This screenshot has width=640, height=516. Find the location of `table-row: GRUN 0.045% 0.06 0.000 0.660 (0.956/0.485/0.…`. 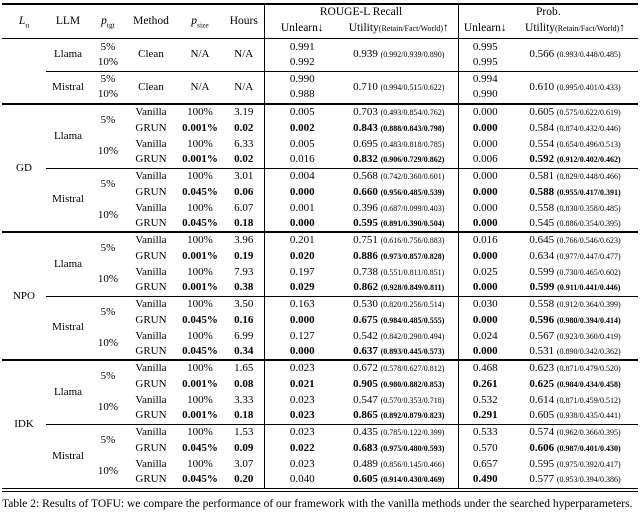

table-row: GRUN 0.045% 0.06 0.000 0.660 (0.956/0.485/0.… is located at coordinates (320, 192).